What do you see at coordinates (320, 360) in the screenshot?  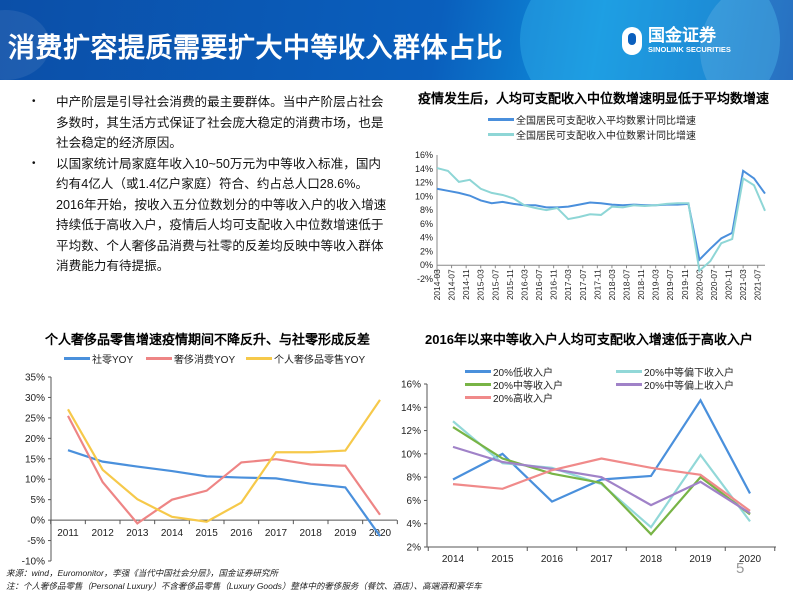 I see `legend-label: 个人奢侈品零售YOY` at bounding box center [320, 360].